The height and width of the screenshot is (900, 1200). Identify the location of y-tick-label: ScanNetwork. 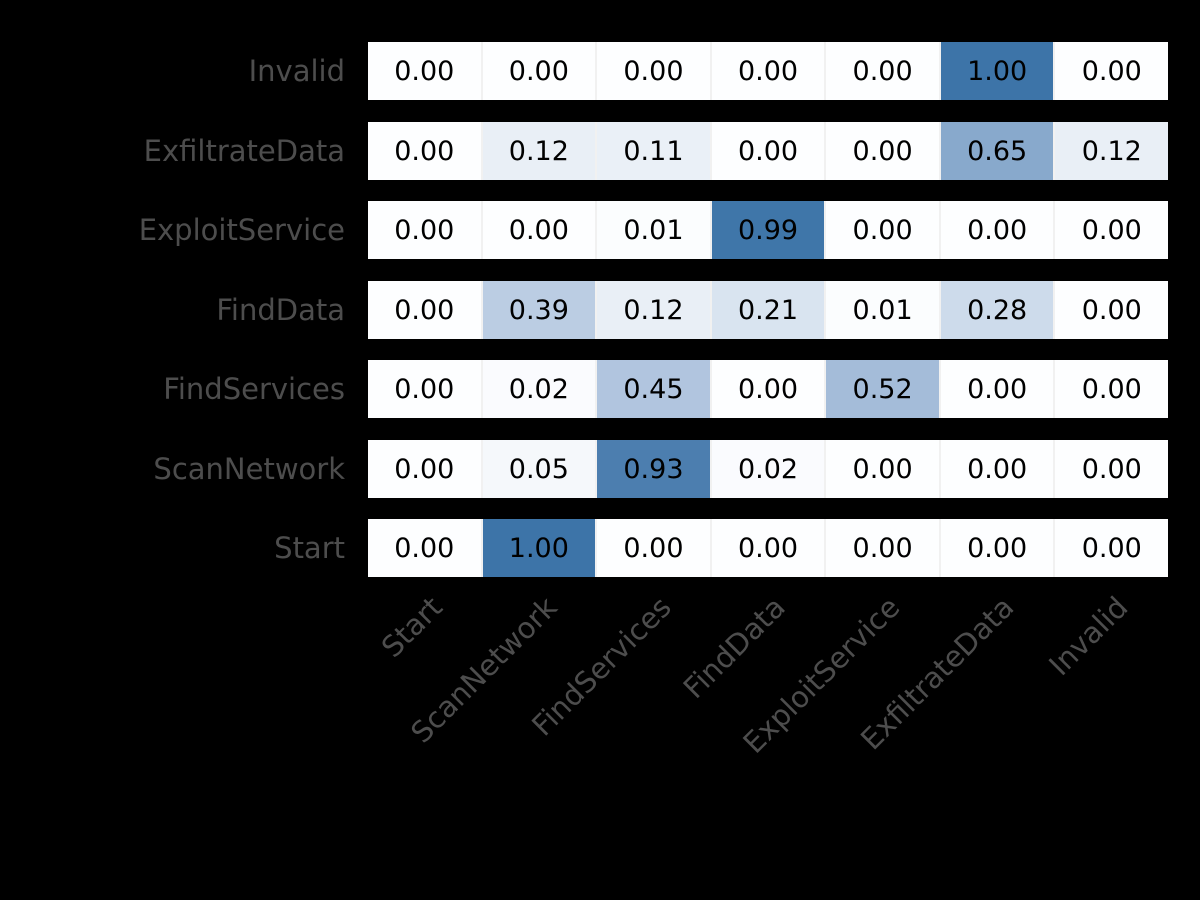
(249, 469).